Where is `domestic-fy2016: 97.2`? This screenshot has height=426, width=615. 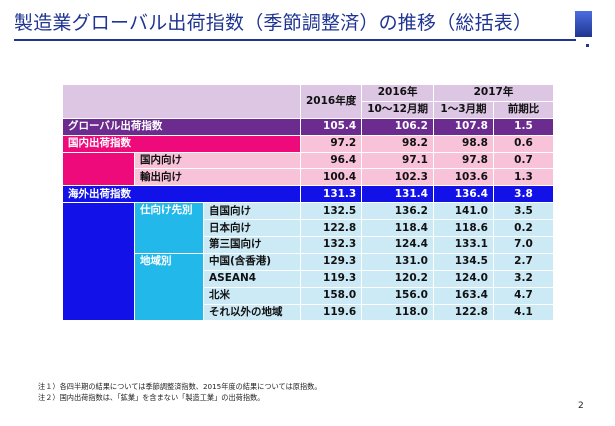 domestic-fy2016: 97.2 is located at coordinates (331, 143).